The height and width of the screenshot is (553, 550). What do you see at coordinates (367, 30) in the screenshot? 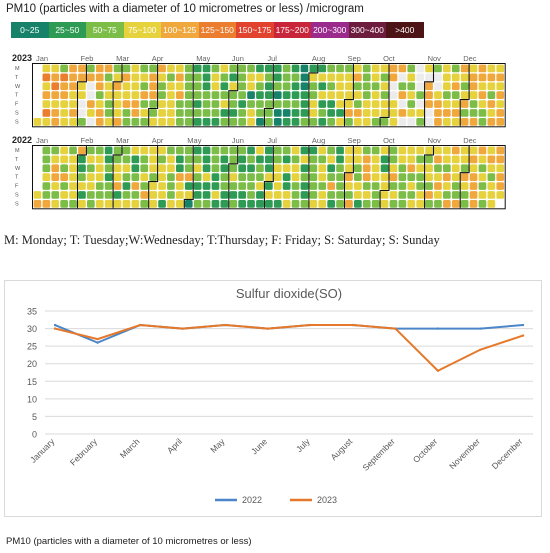
I see `legend-swatch: 300~400` at bounding box center [367, 30].